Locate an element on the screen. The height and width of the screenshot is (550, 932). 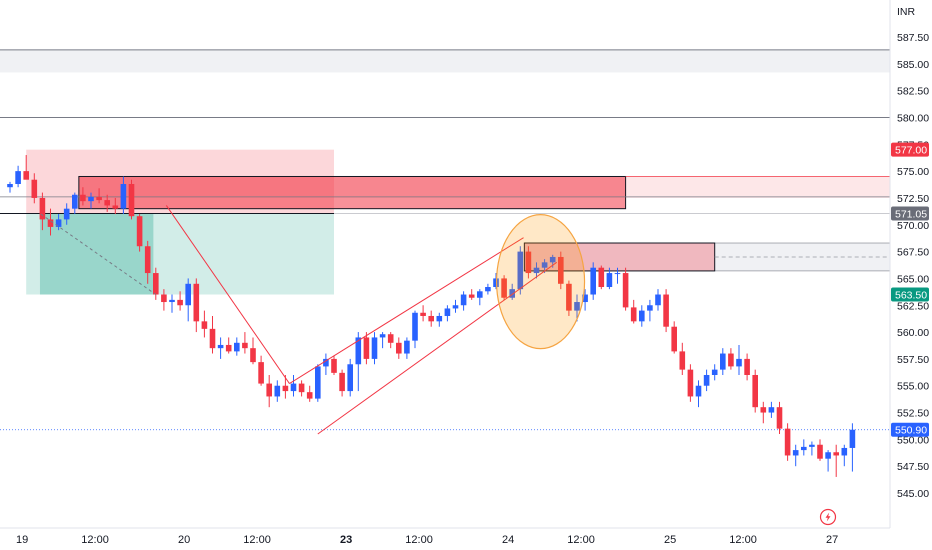
price-tick: 587.50 is located at coordinates (913, 38).